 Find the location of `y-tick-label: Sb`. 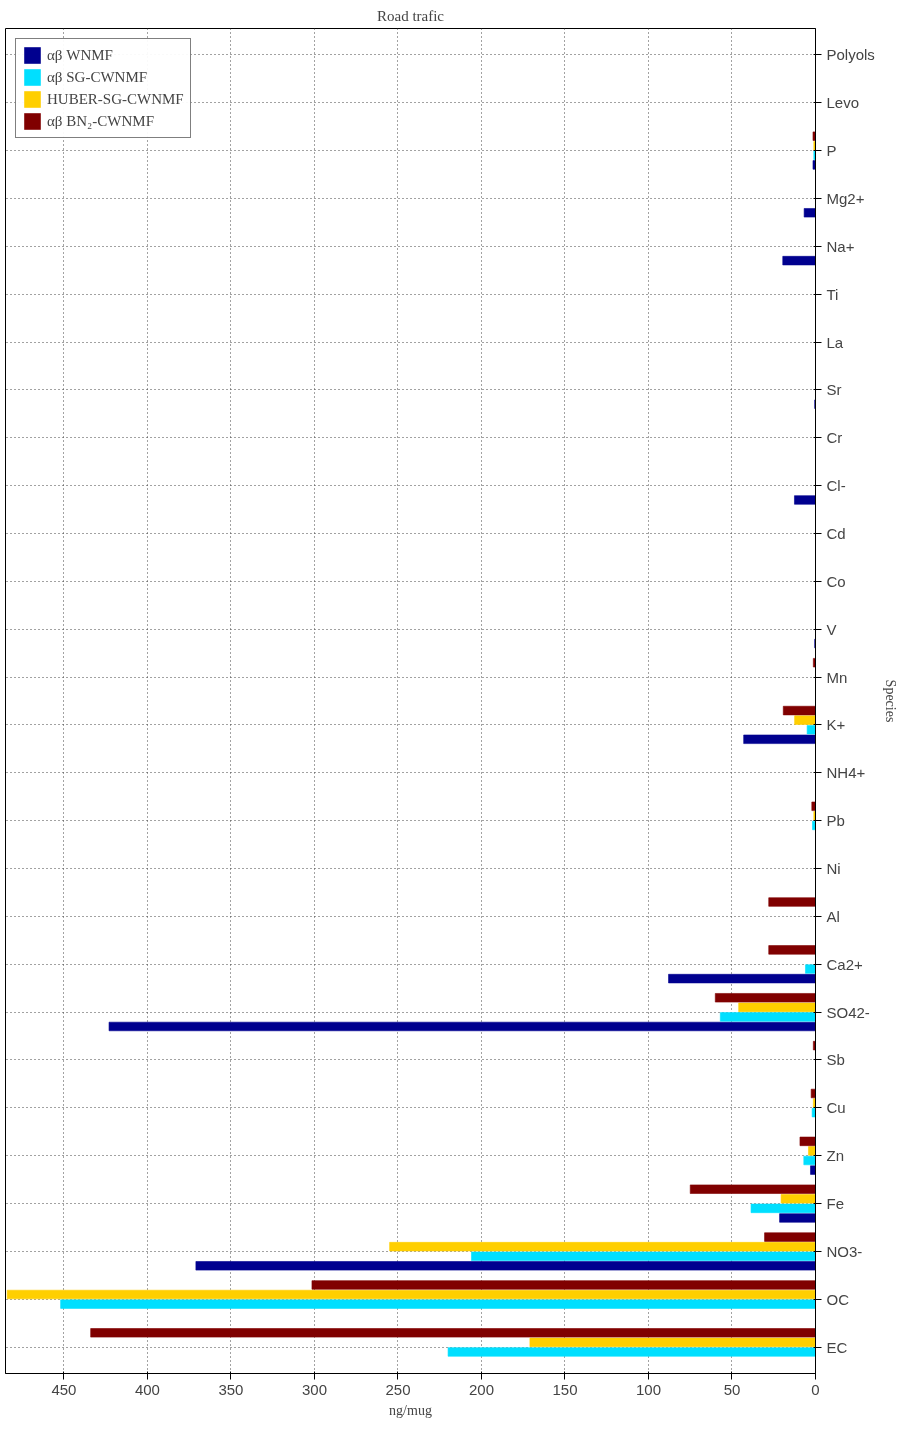

y-tick-label: Sb is located at coordinates (835, 1060).